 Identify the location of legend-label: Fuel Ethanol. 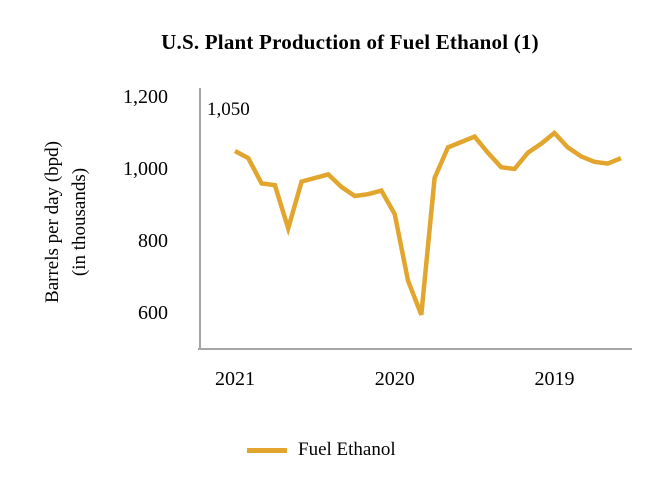
(347, 449).